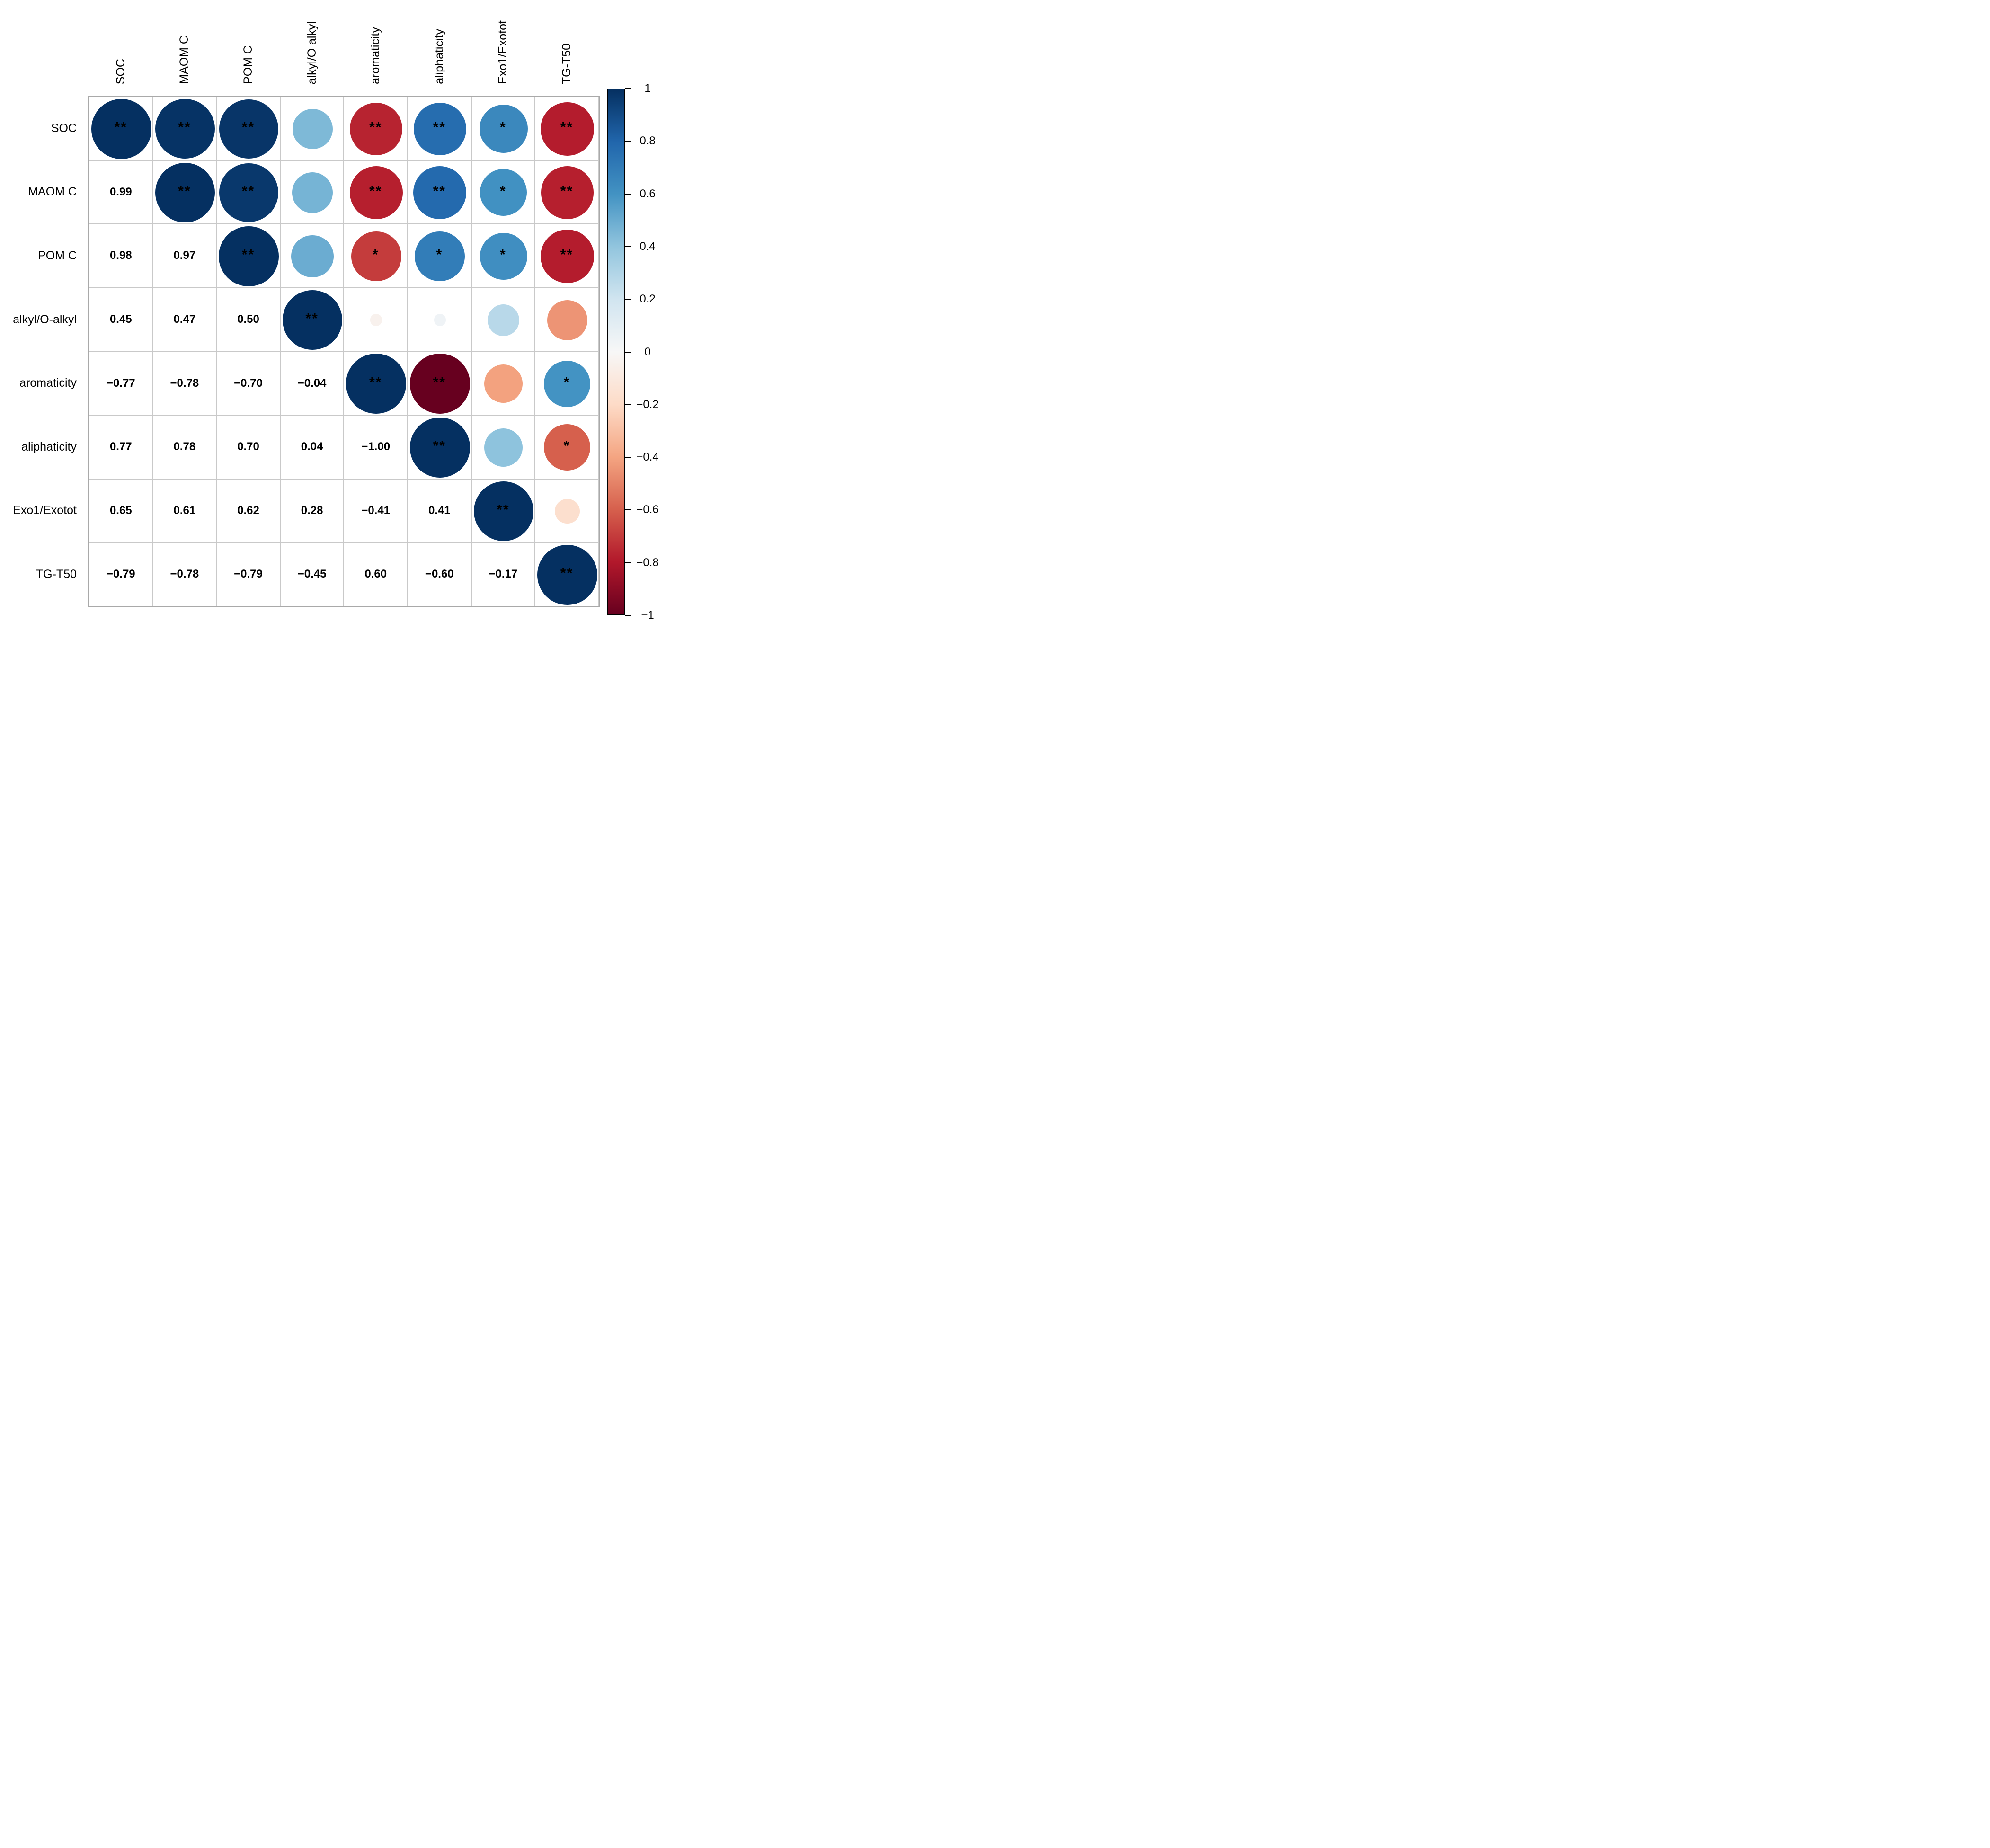  I want to click on matrix-cell: −0.17, so click(503, 574).